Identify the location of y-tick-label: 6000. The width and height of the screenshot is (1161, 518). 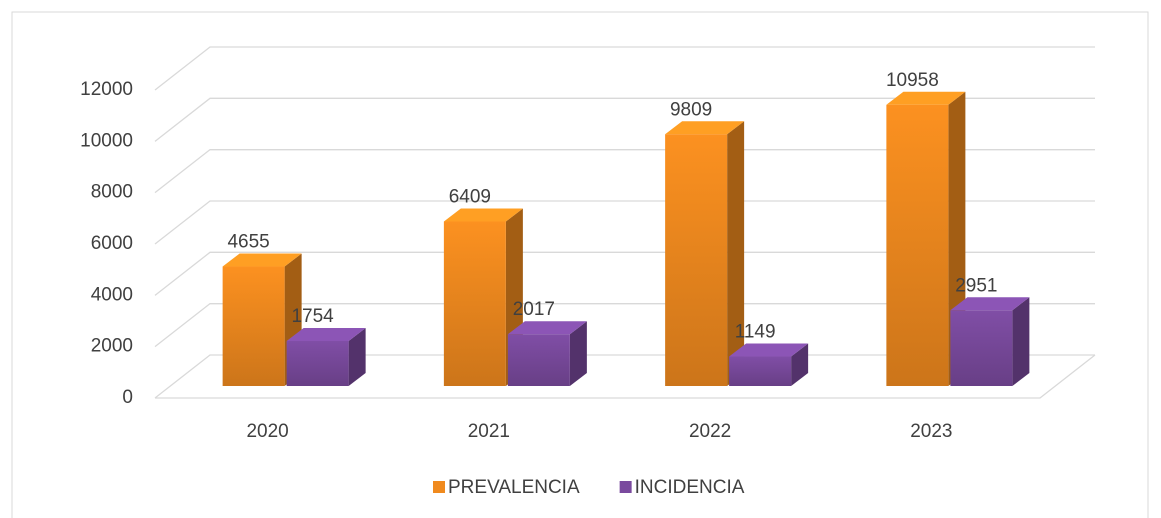
(112, 243).